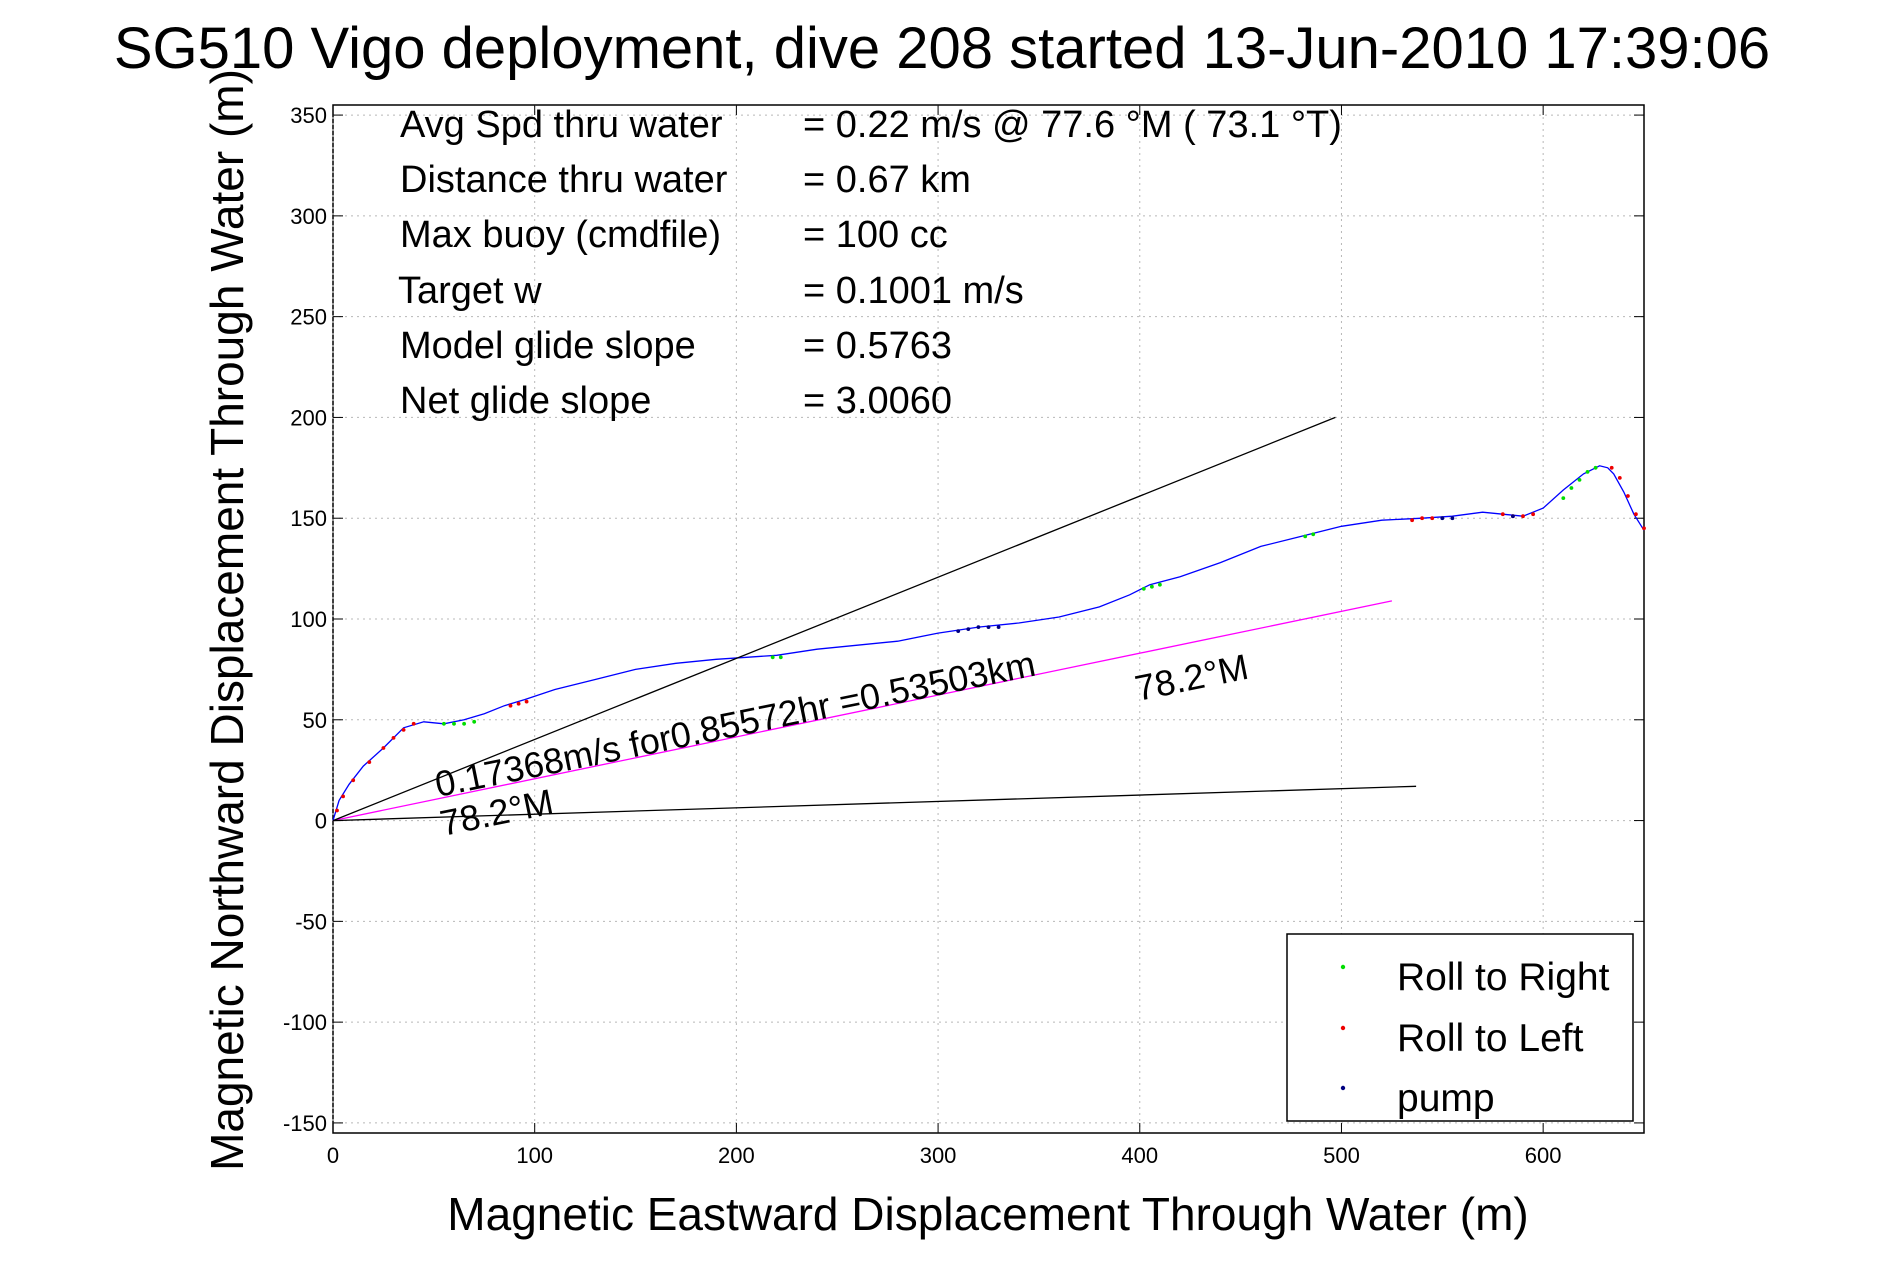  Describe the element at coordinates (525, 401) in the screenshot. I see `stat-label-net-glide: Net glide slope` at that location.